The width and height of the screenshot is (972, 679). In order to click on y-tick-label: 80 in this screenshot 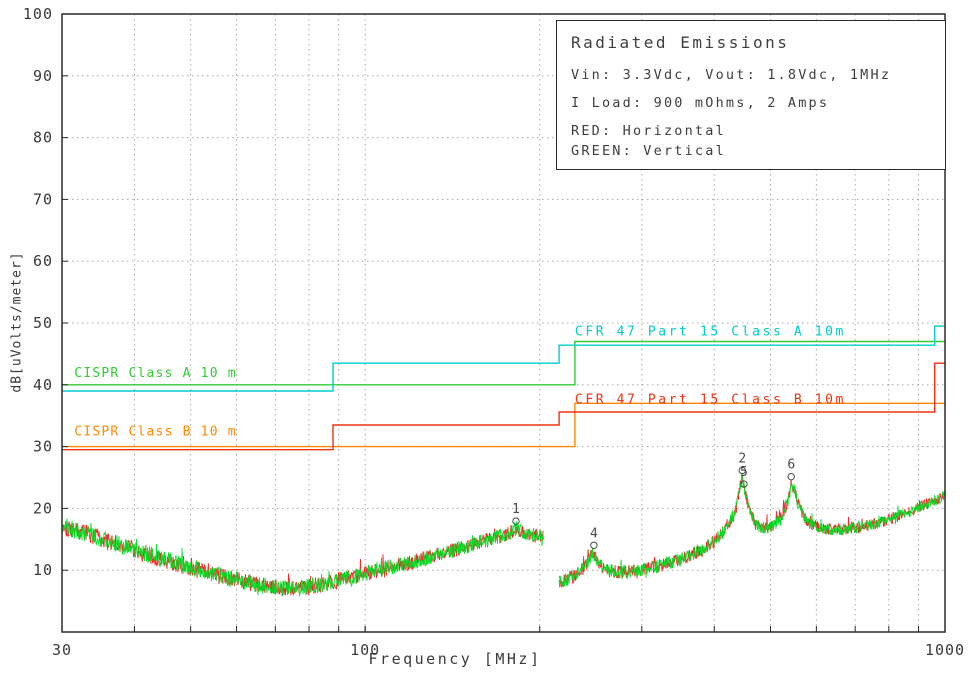, I will do `click(43, 138)`.